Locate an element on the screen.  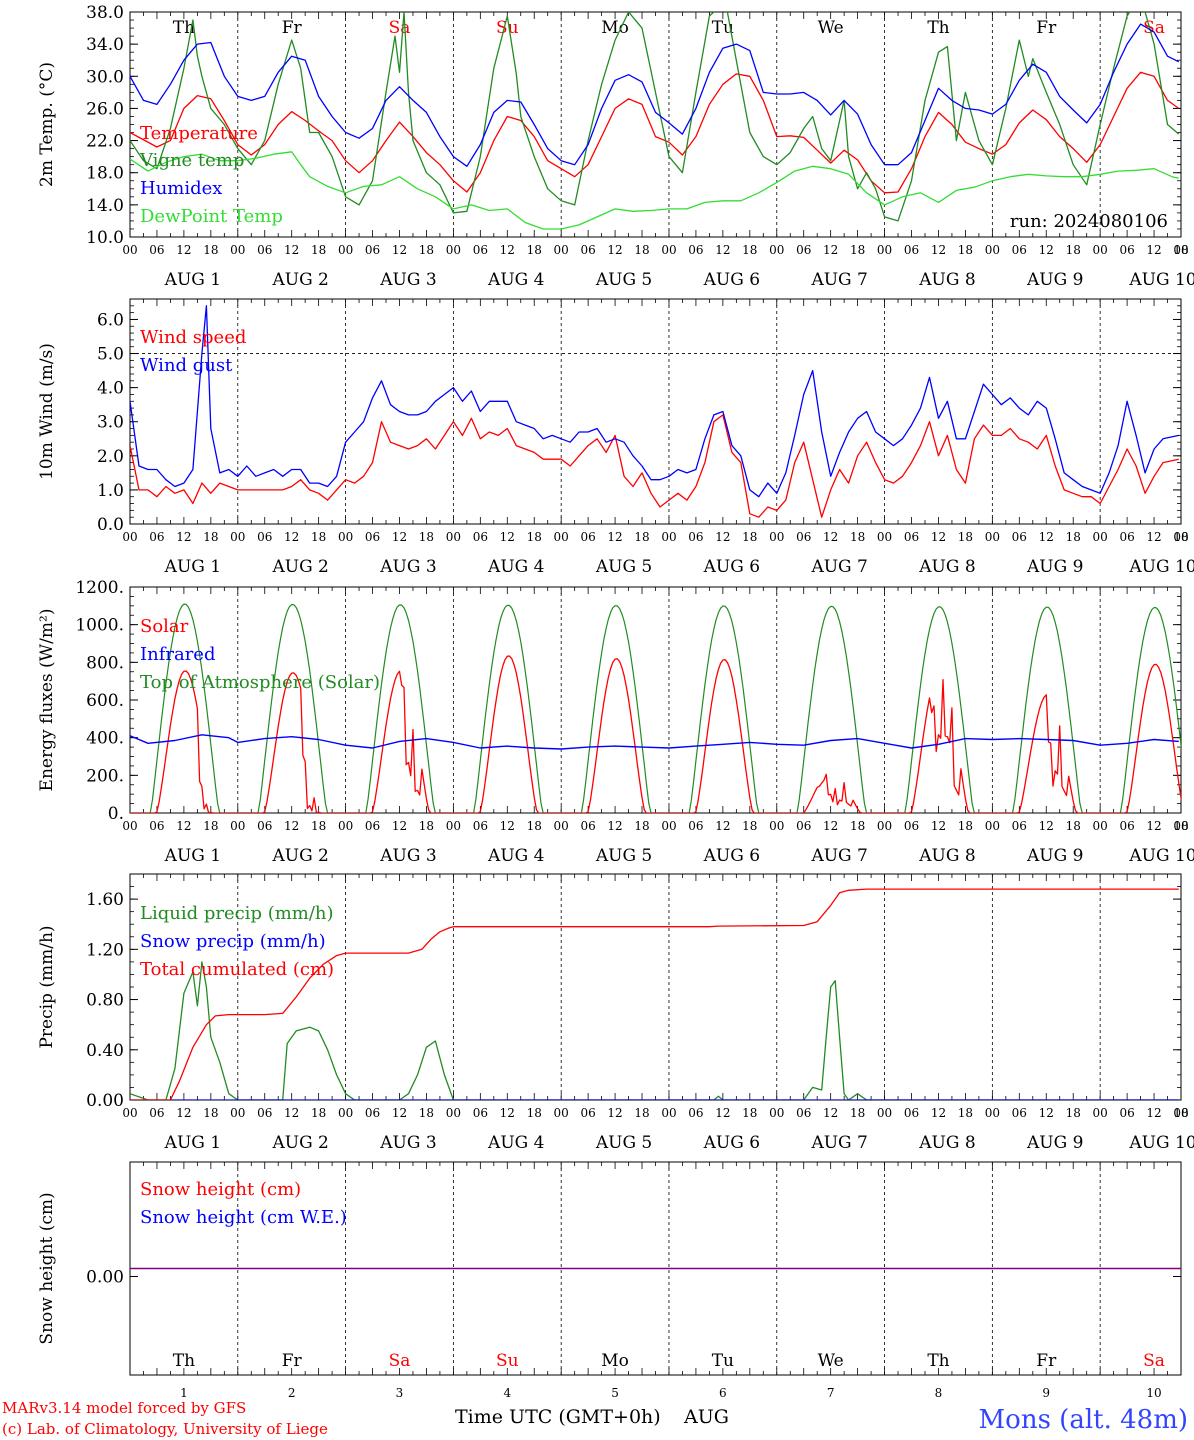
day-label: AUG 8 is located at coordinates (946, 1143).